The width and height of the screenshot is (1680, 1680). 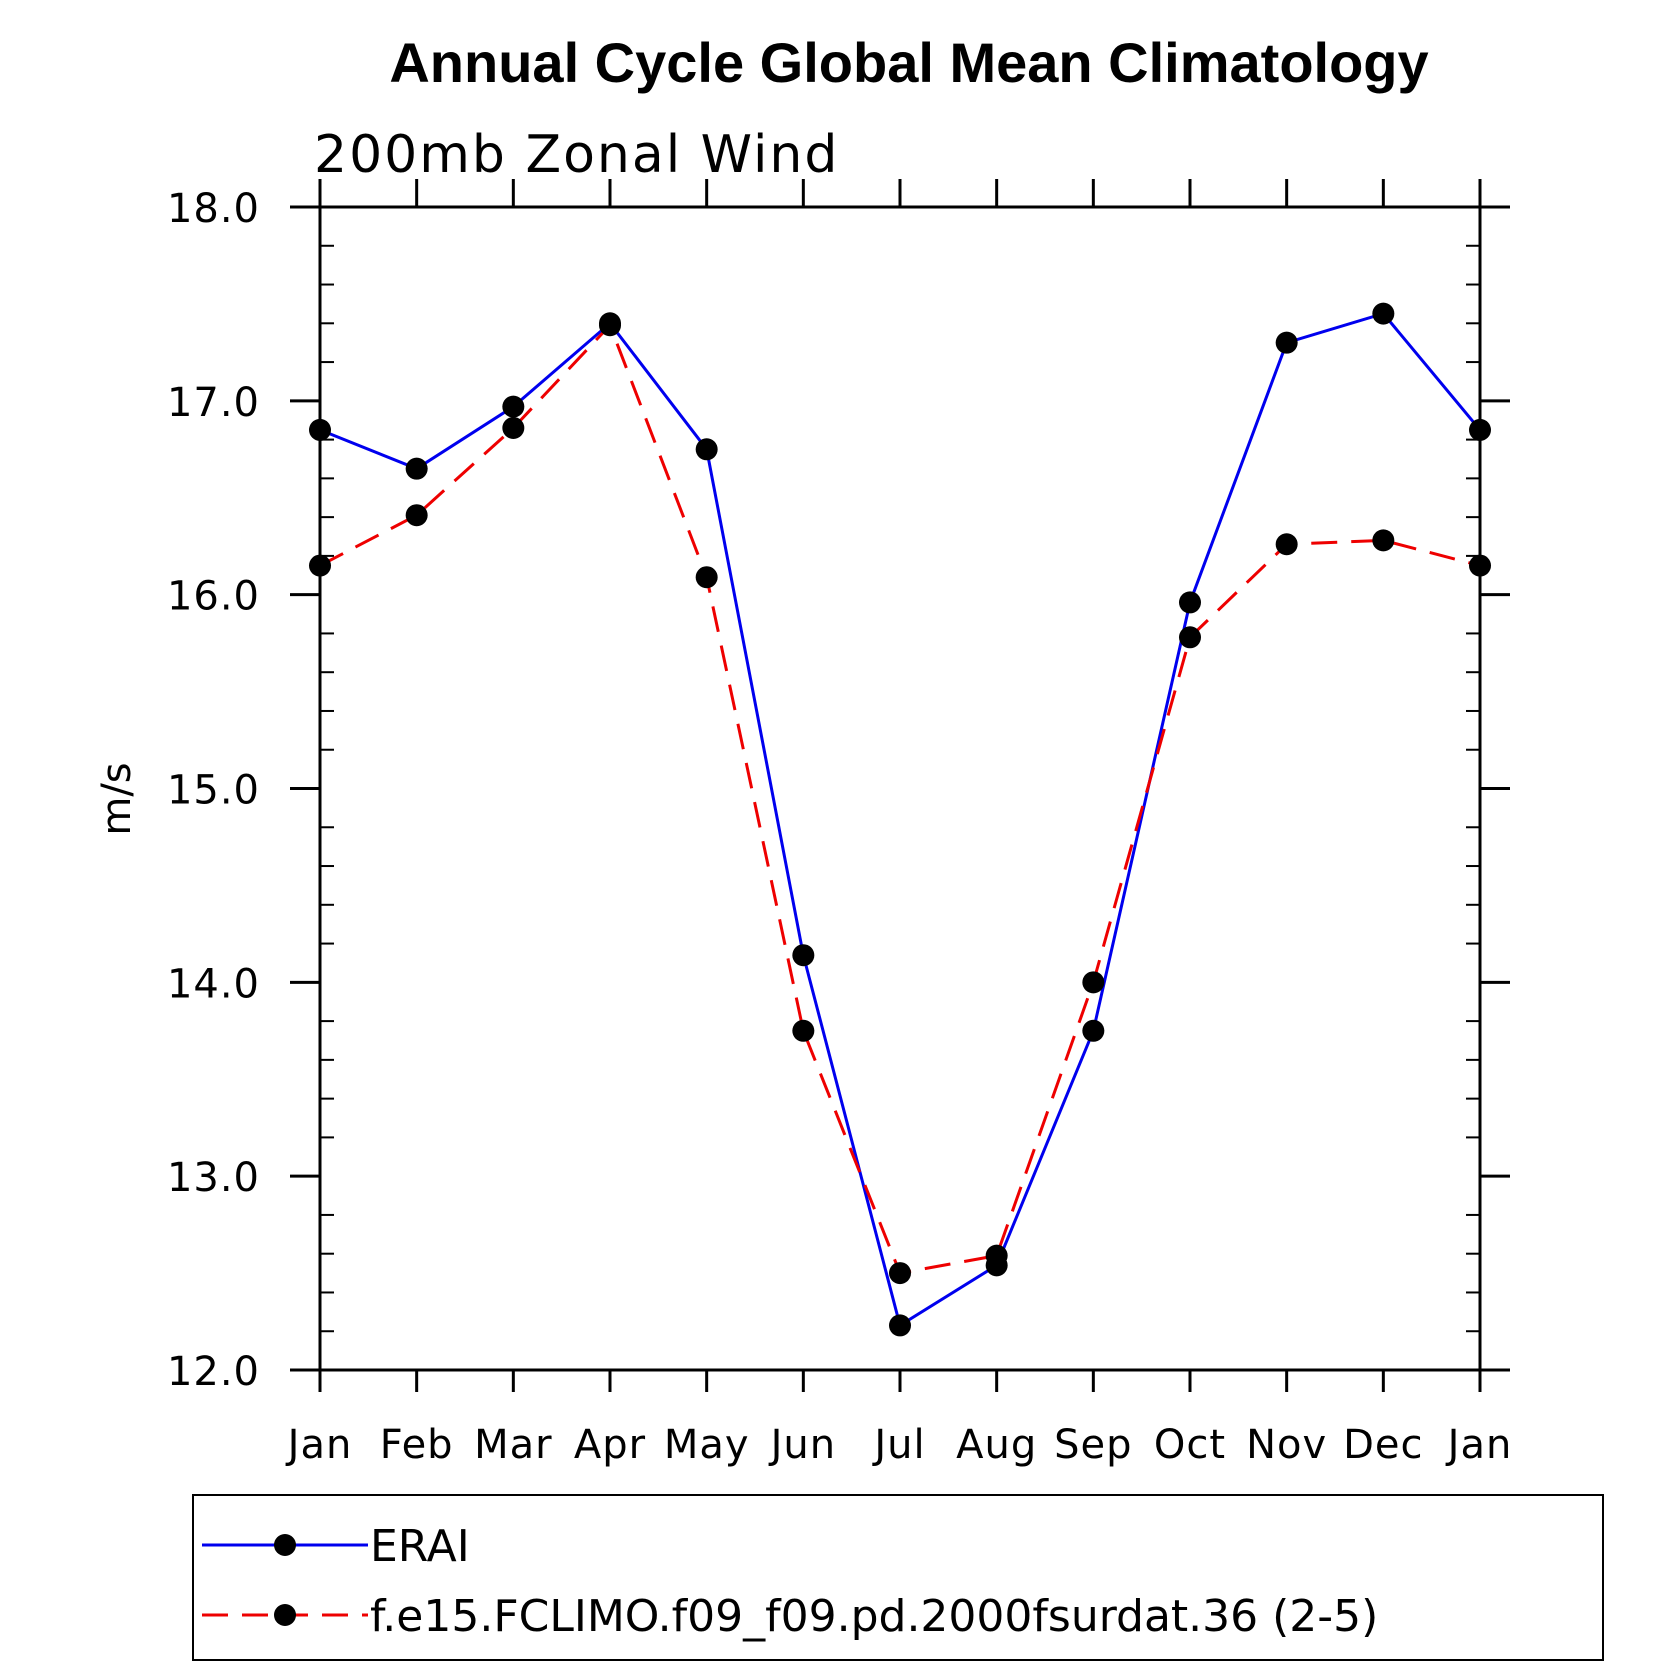 I want to click on legend-label: ERAI, so click(x=420, y=1546).